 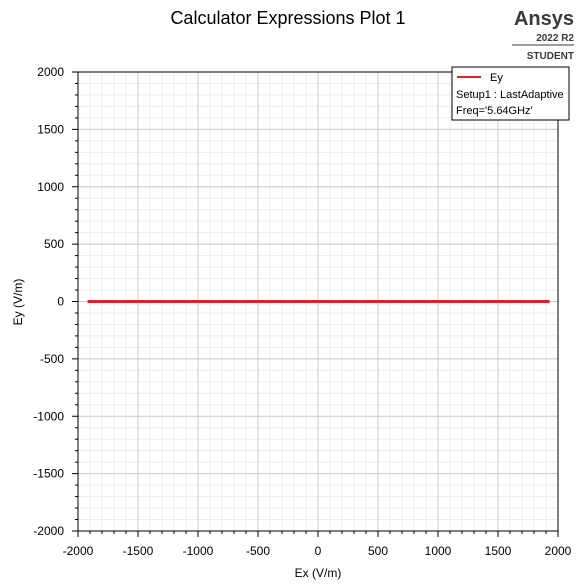 I want to click on y-tick-label: 1000, so click(x=50, y=187).